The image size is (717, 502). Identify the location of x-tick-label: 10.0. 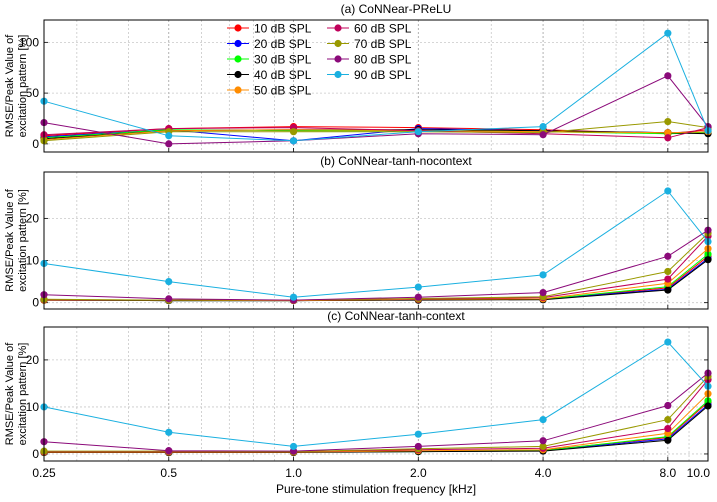
(699, 473).